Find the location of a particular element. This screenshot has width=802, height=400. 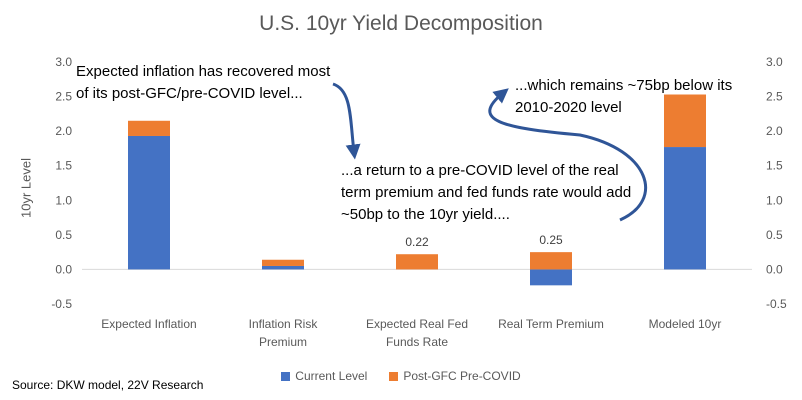

y2-tick-label: -0.5 is located at coordinates (776, 304).